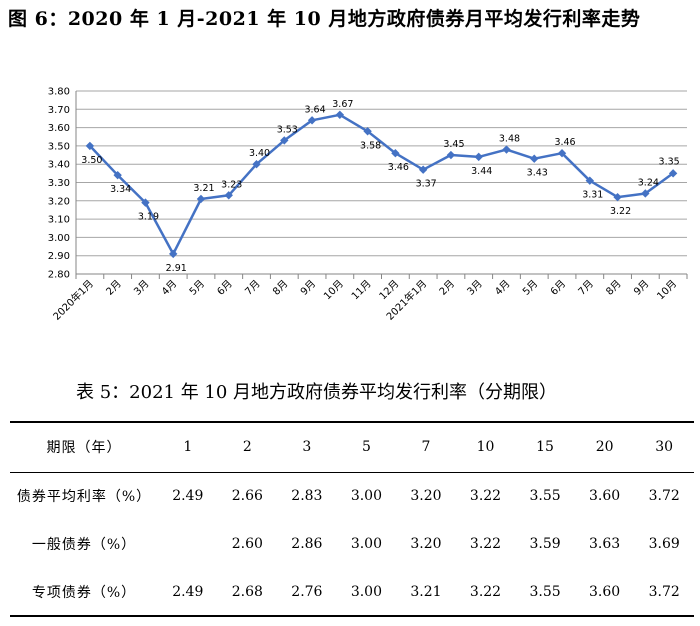 This screenshot has width=700, height=626. What do you see at coordinates (84, 592) in the screenshot?
I see `row-label: 专项债券（%）` at bounding box center [84, 592].